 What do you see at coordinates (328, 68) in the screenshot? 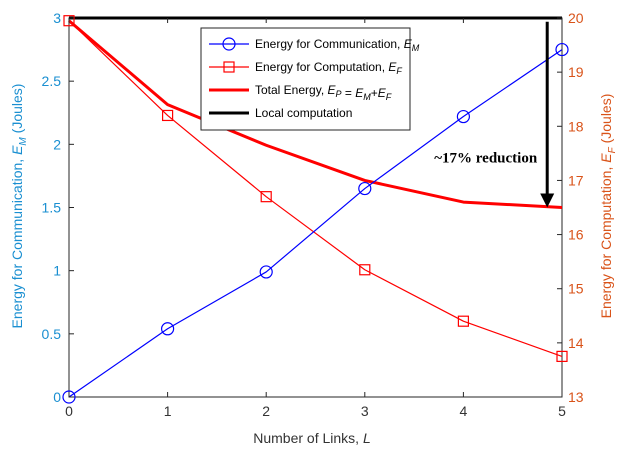
I see `legend-label-1: Energy for Computation, EF` at bounding box center [328, 68].